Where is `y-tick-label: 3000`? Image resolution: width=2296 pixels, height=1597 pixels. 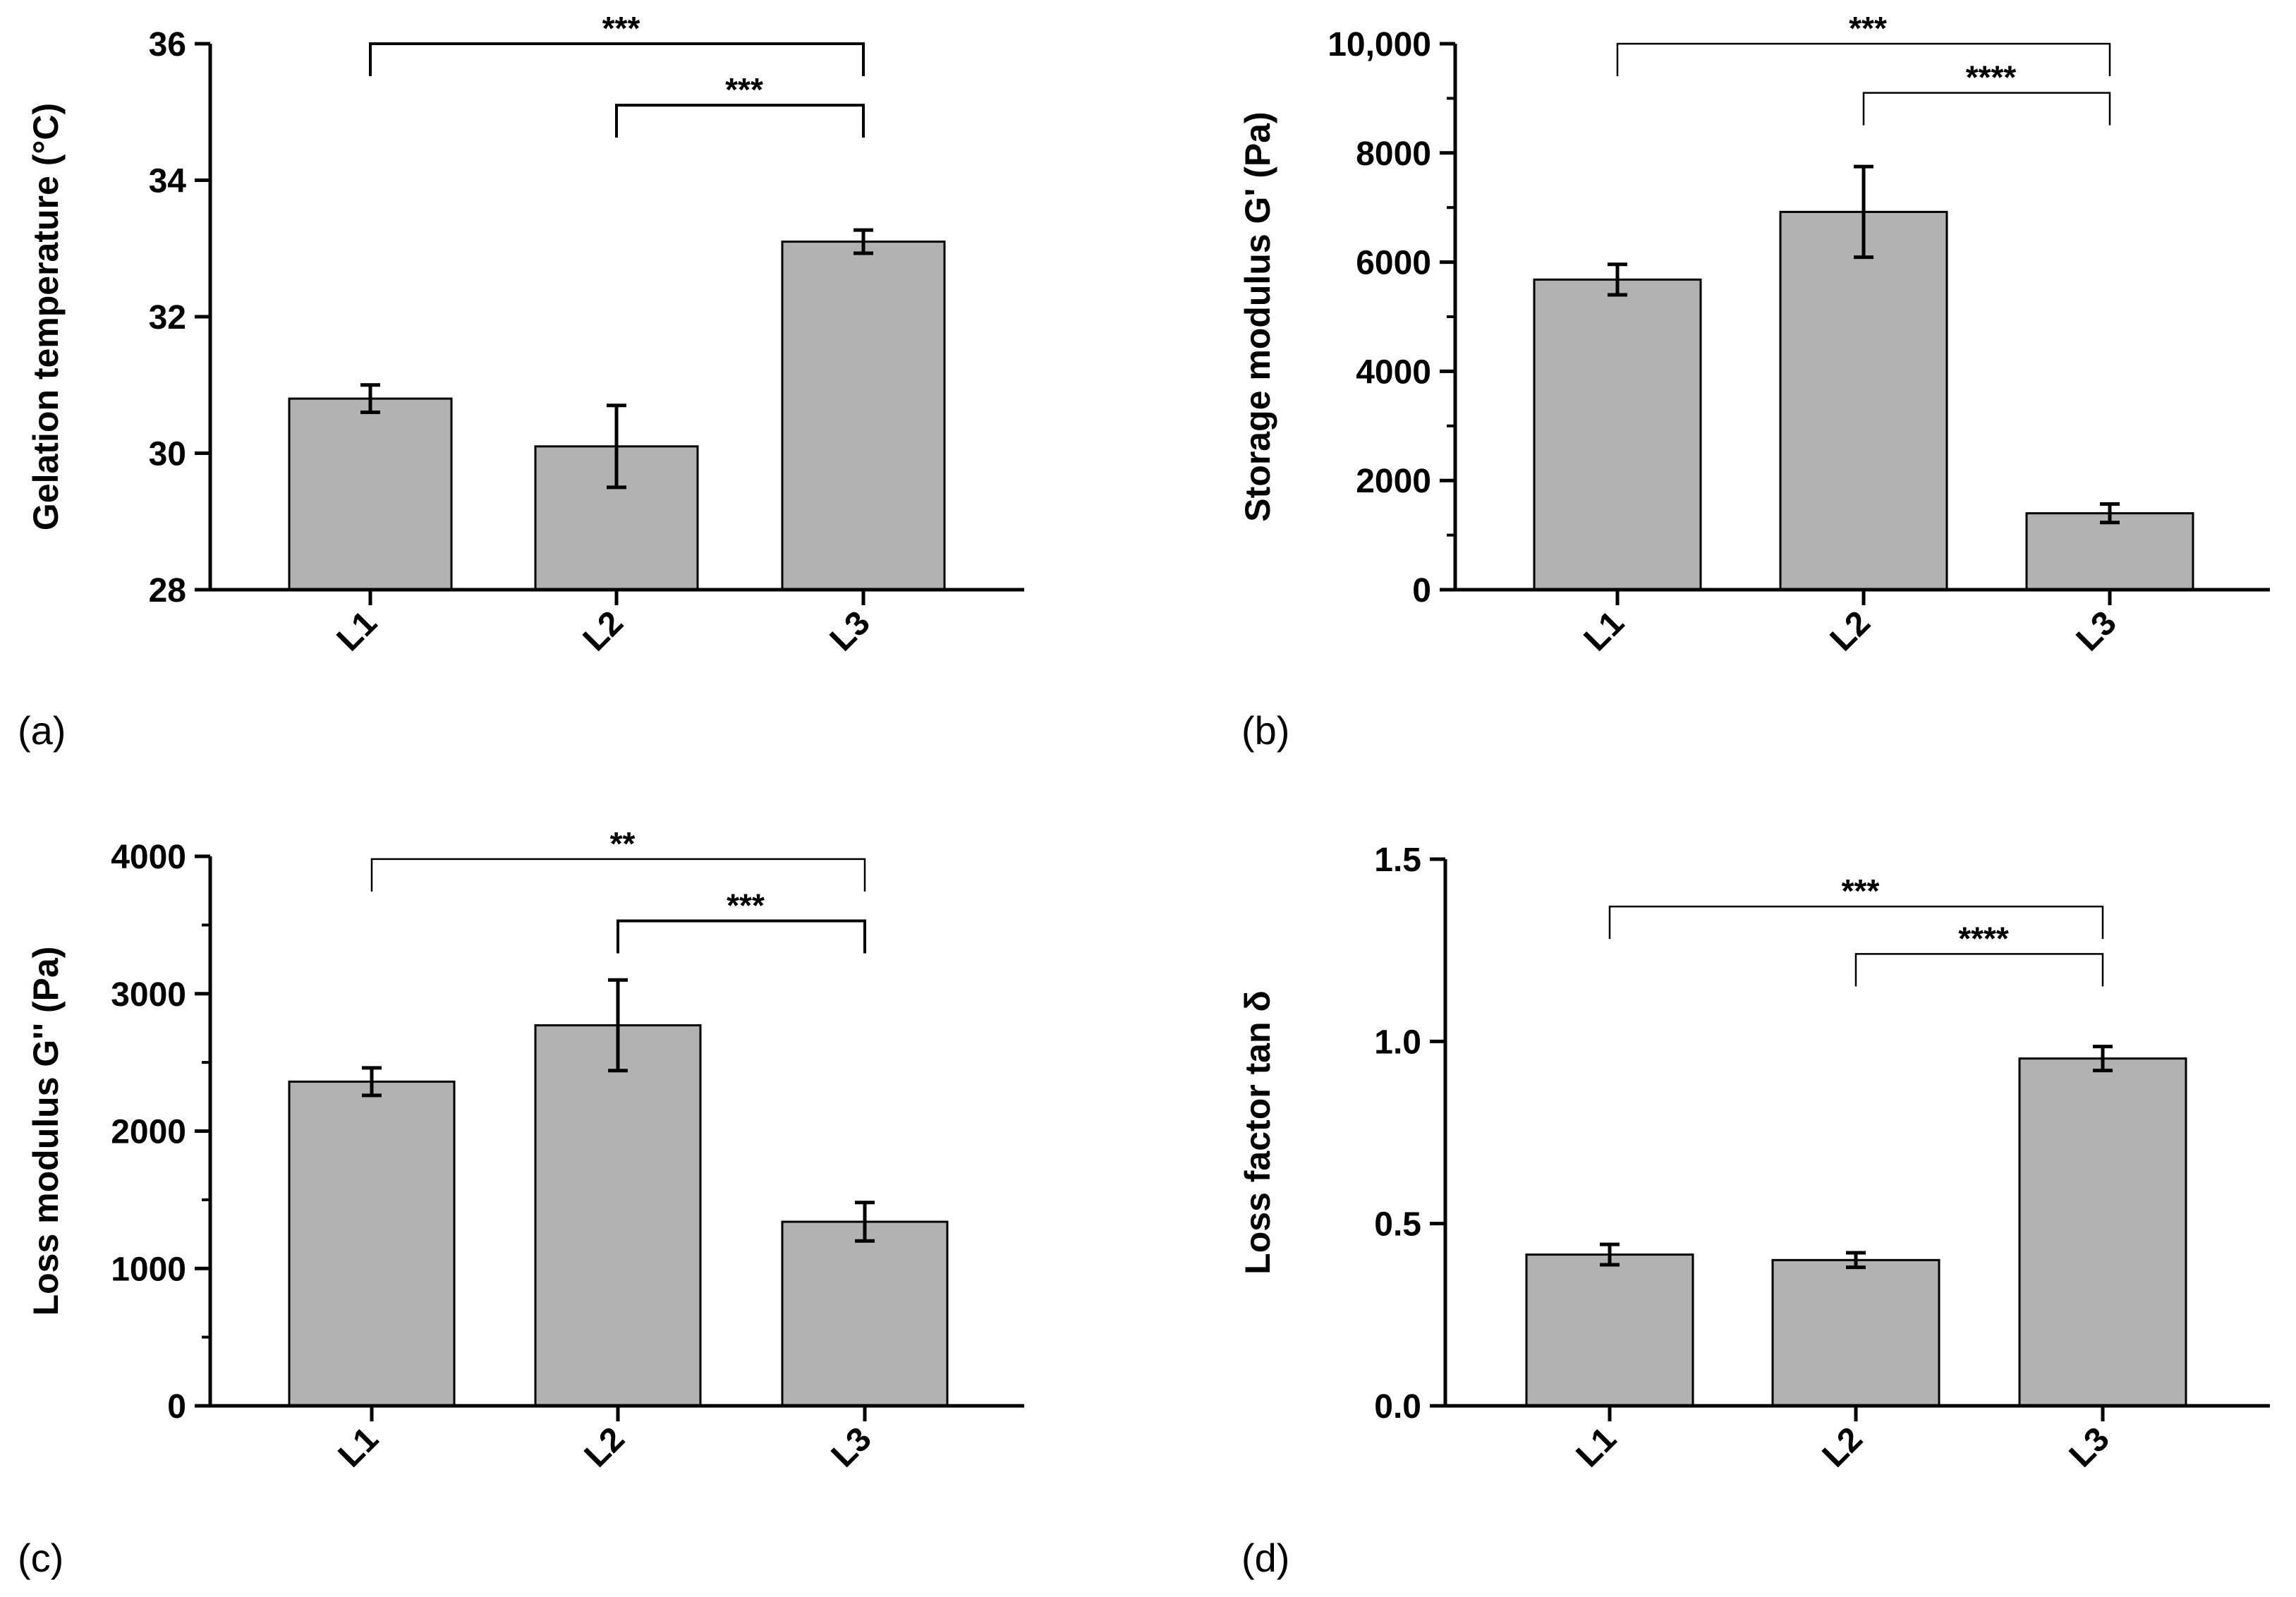
y-tick-label: 3000 is located at coordinates (148, 995).